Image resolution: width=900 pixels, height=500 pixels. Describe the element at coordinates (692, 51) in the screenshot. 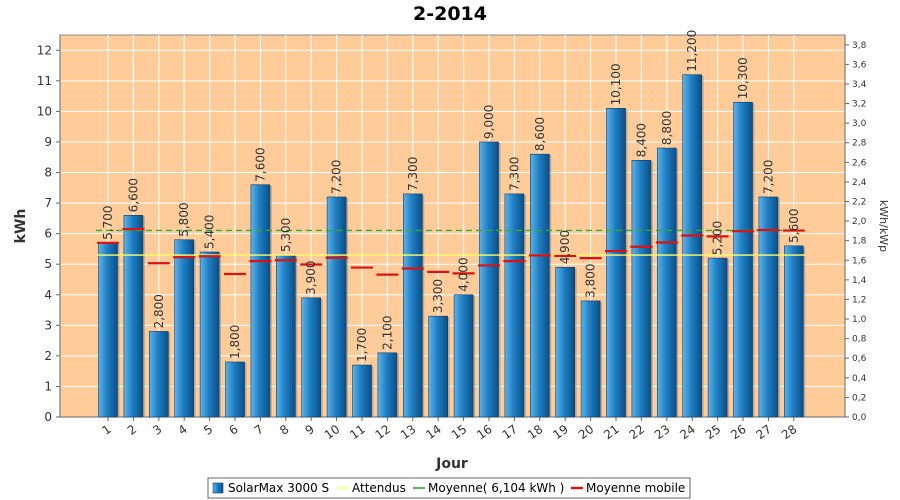

I see `data-label: 11,200` at that location.